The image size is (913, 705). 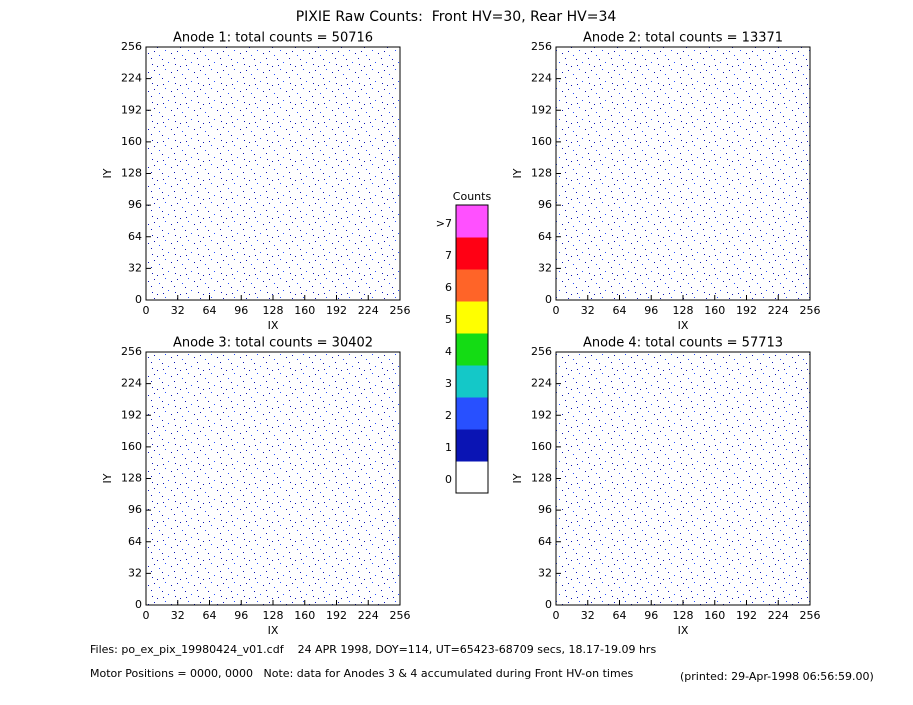 I want to click on footer-printed: (printed: 29-Apr-1998 06:56:59.00), so click(x=777, y=676).